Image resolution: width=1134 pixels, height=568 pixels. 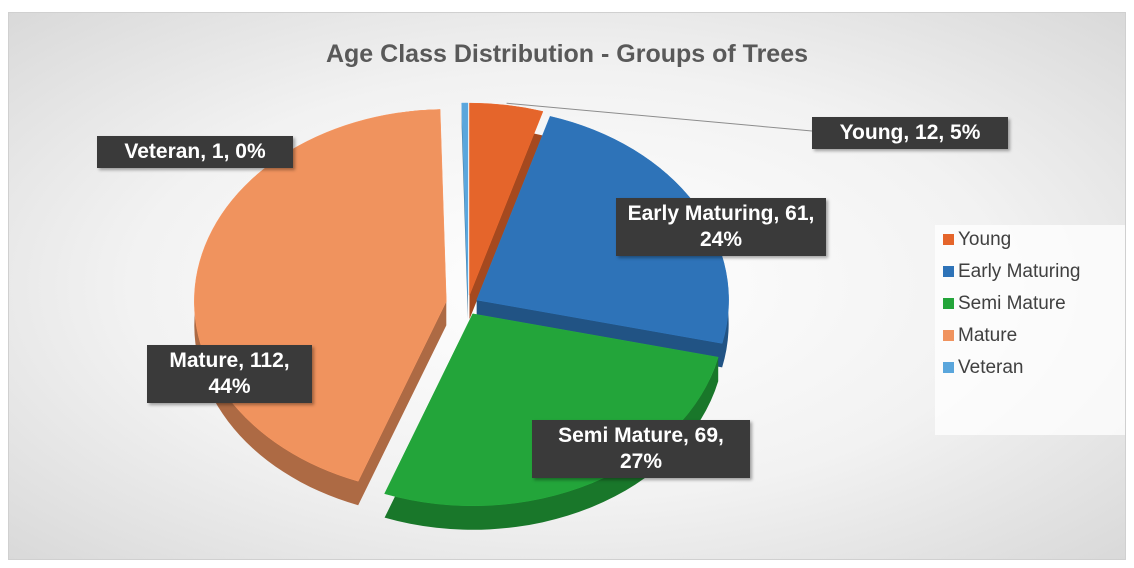 What do you see at coordinates (1012, 303) in the screenshot?
I see `legend-label: Semi Mature` at bounding box center [1012, 303].